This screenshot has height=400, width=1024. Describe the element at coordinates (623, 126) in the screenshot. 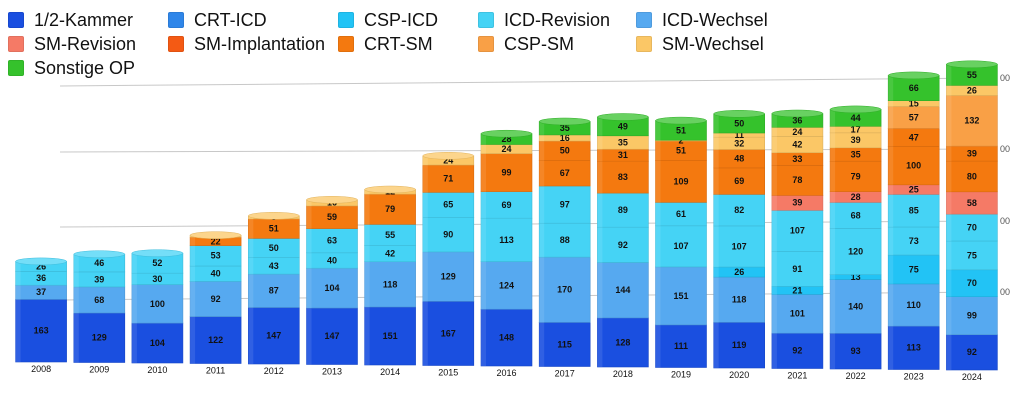

I see `bar-value-label: 49` at that location.